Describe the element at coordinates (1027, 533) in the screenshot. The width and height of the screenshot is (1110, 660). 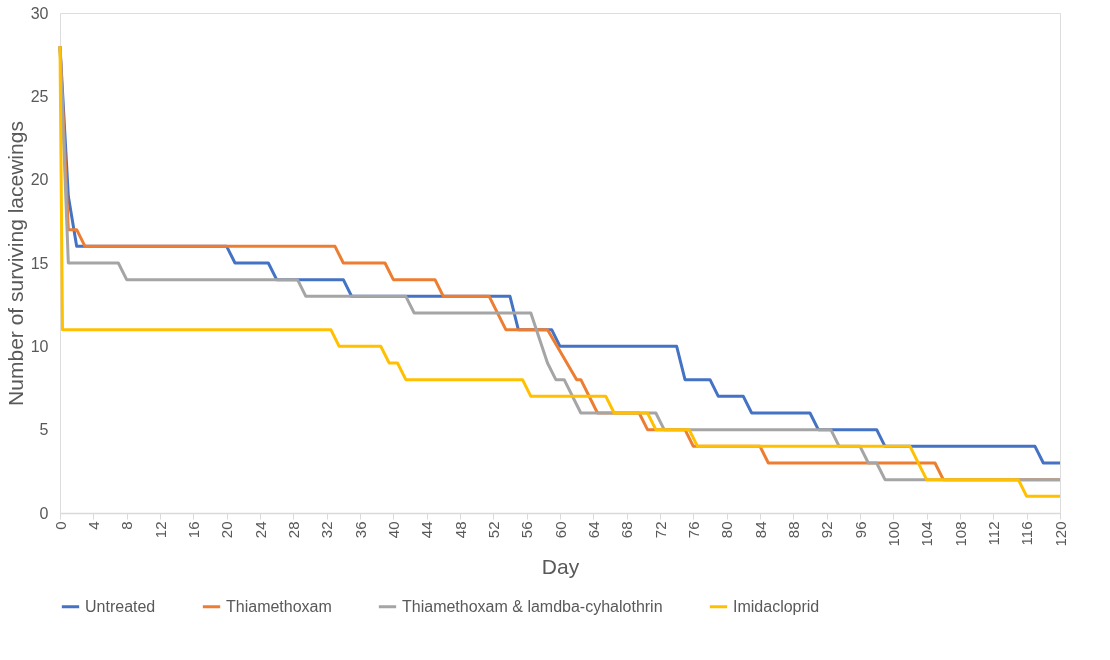
I see `x-tick-label: 116` at that location.